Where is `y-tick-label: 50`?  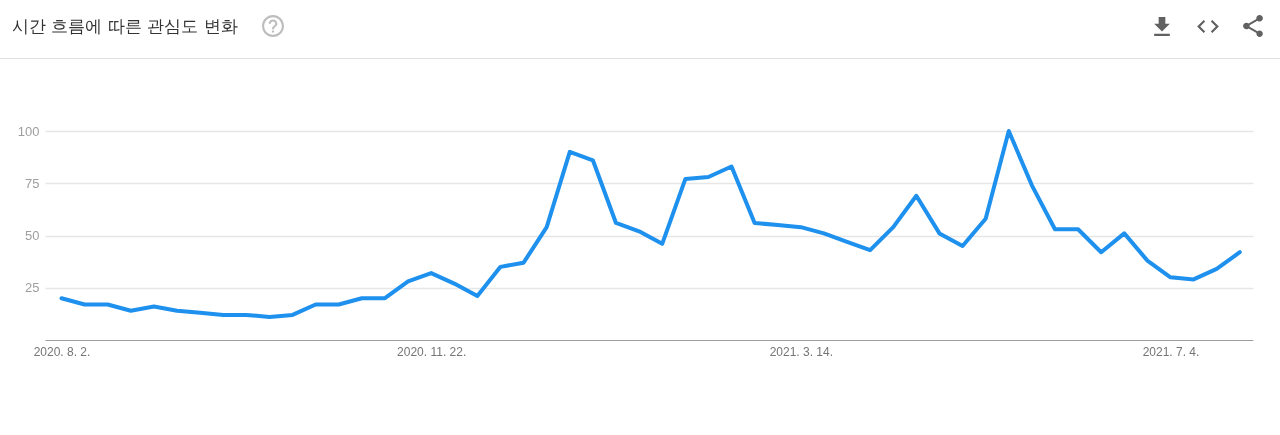 y-tick-label: 50 is located at coordinates (32, 235).